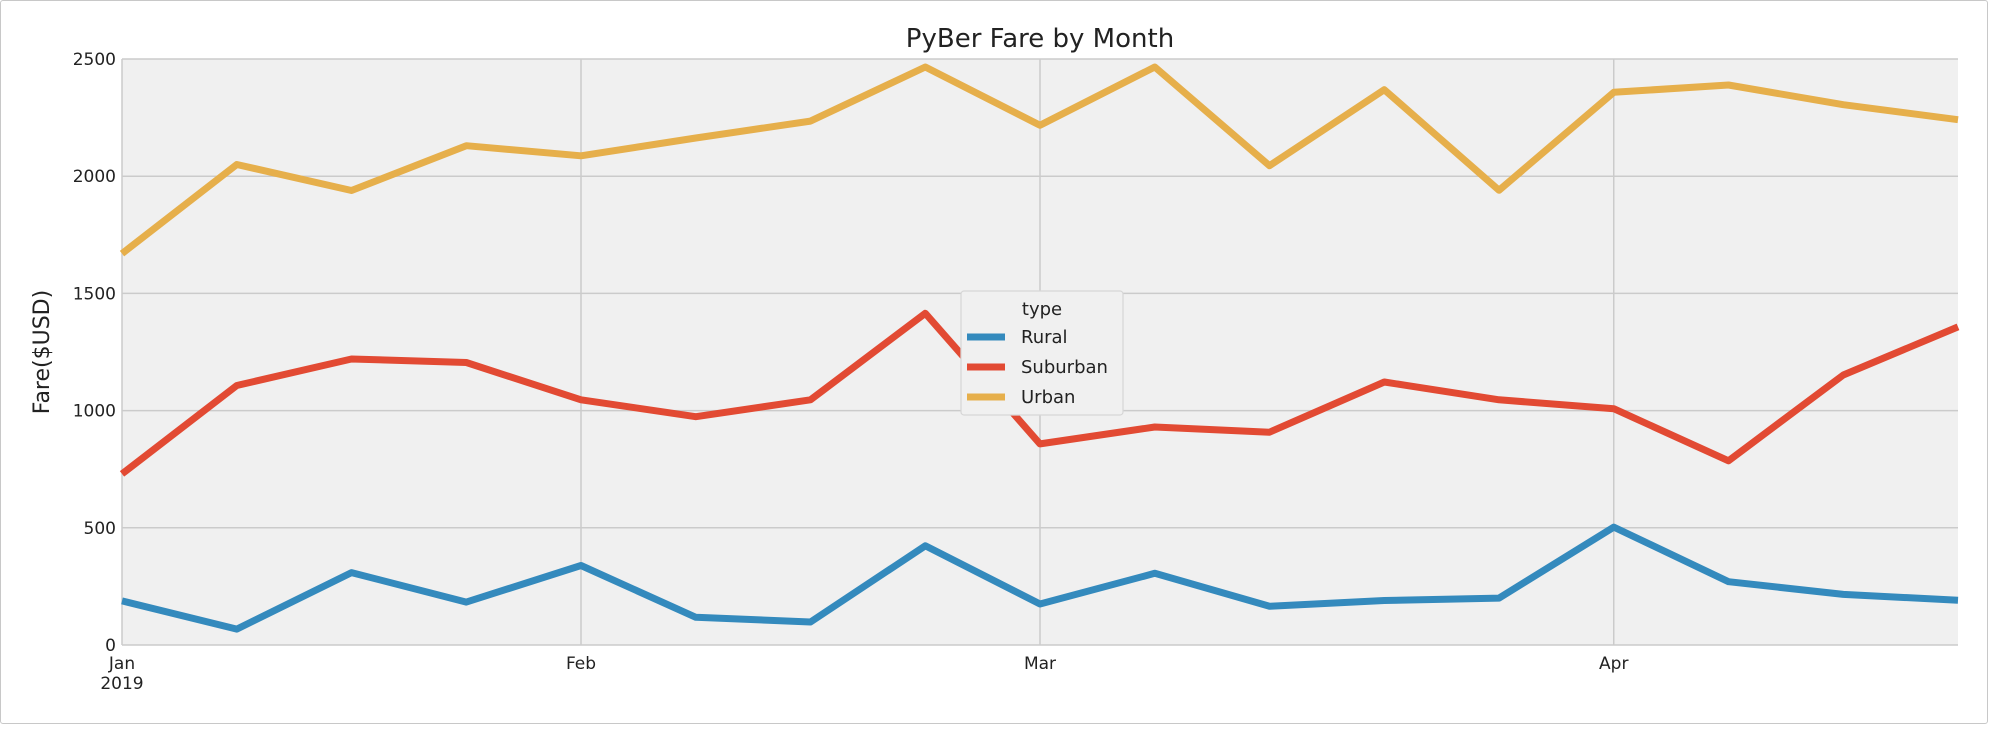  What do you see at coordinates (1044, 337) in the screenshot?
I see `legend-label-rural: Rural` at bounding box center [1044, 337].